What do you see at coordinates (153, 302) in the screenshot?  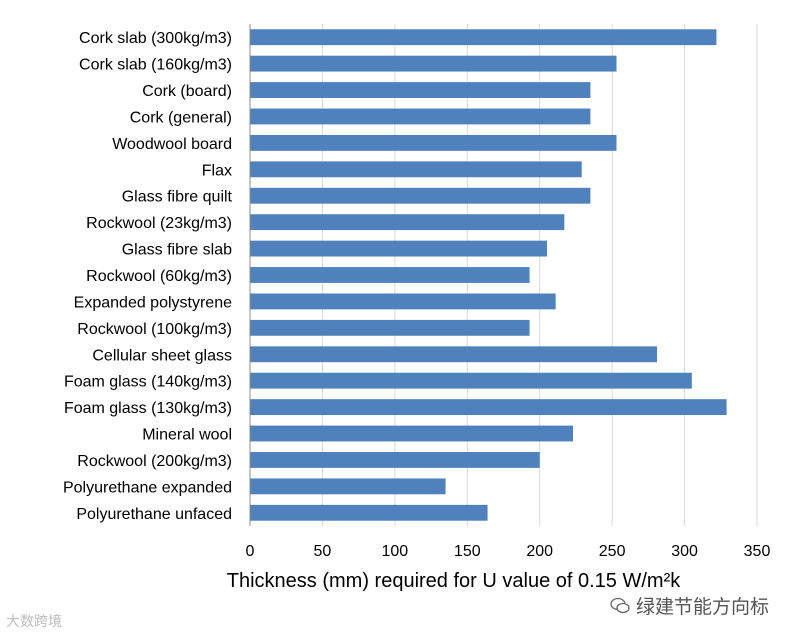 I see `category-label: Expanded polystyrene` at bounding box center [153, 302].